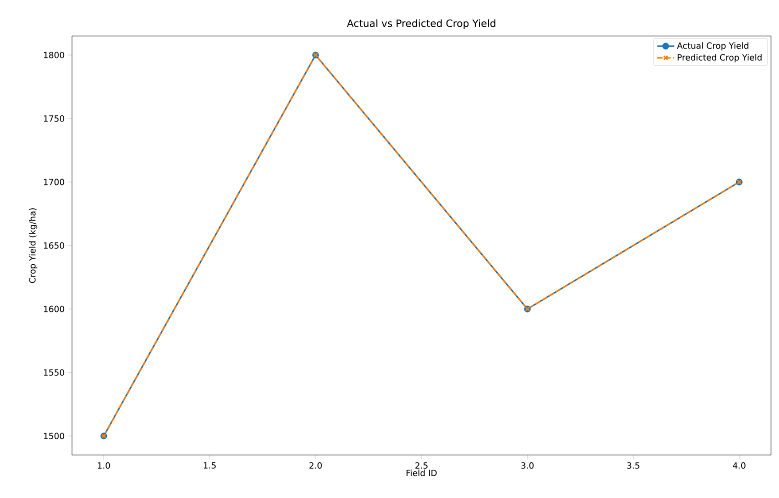 The width and height of the screenshot is (779, 498). What do you see at coordinates (104, 465) in the screenshot?
I see `x-tick-label: 1.0` at bounding box center [104, 465].